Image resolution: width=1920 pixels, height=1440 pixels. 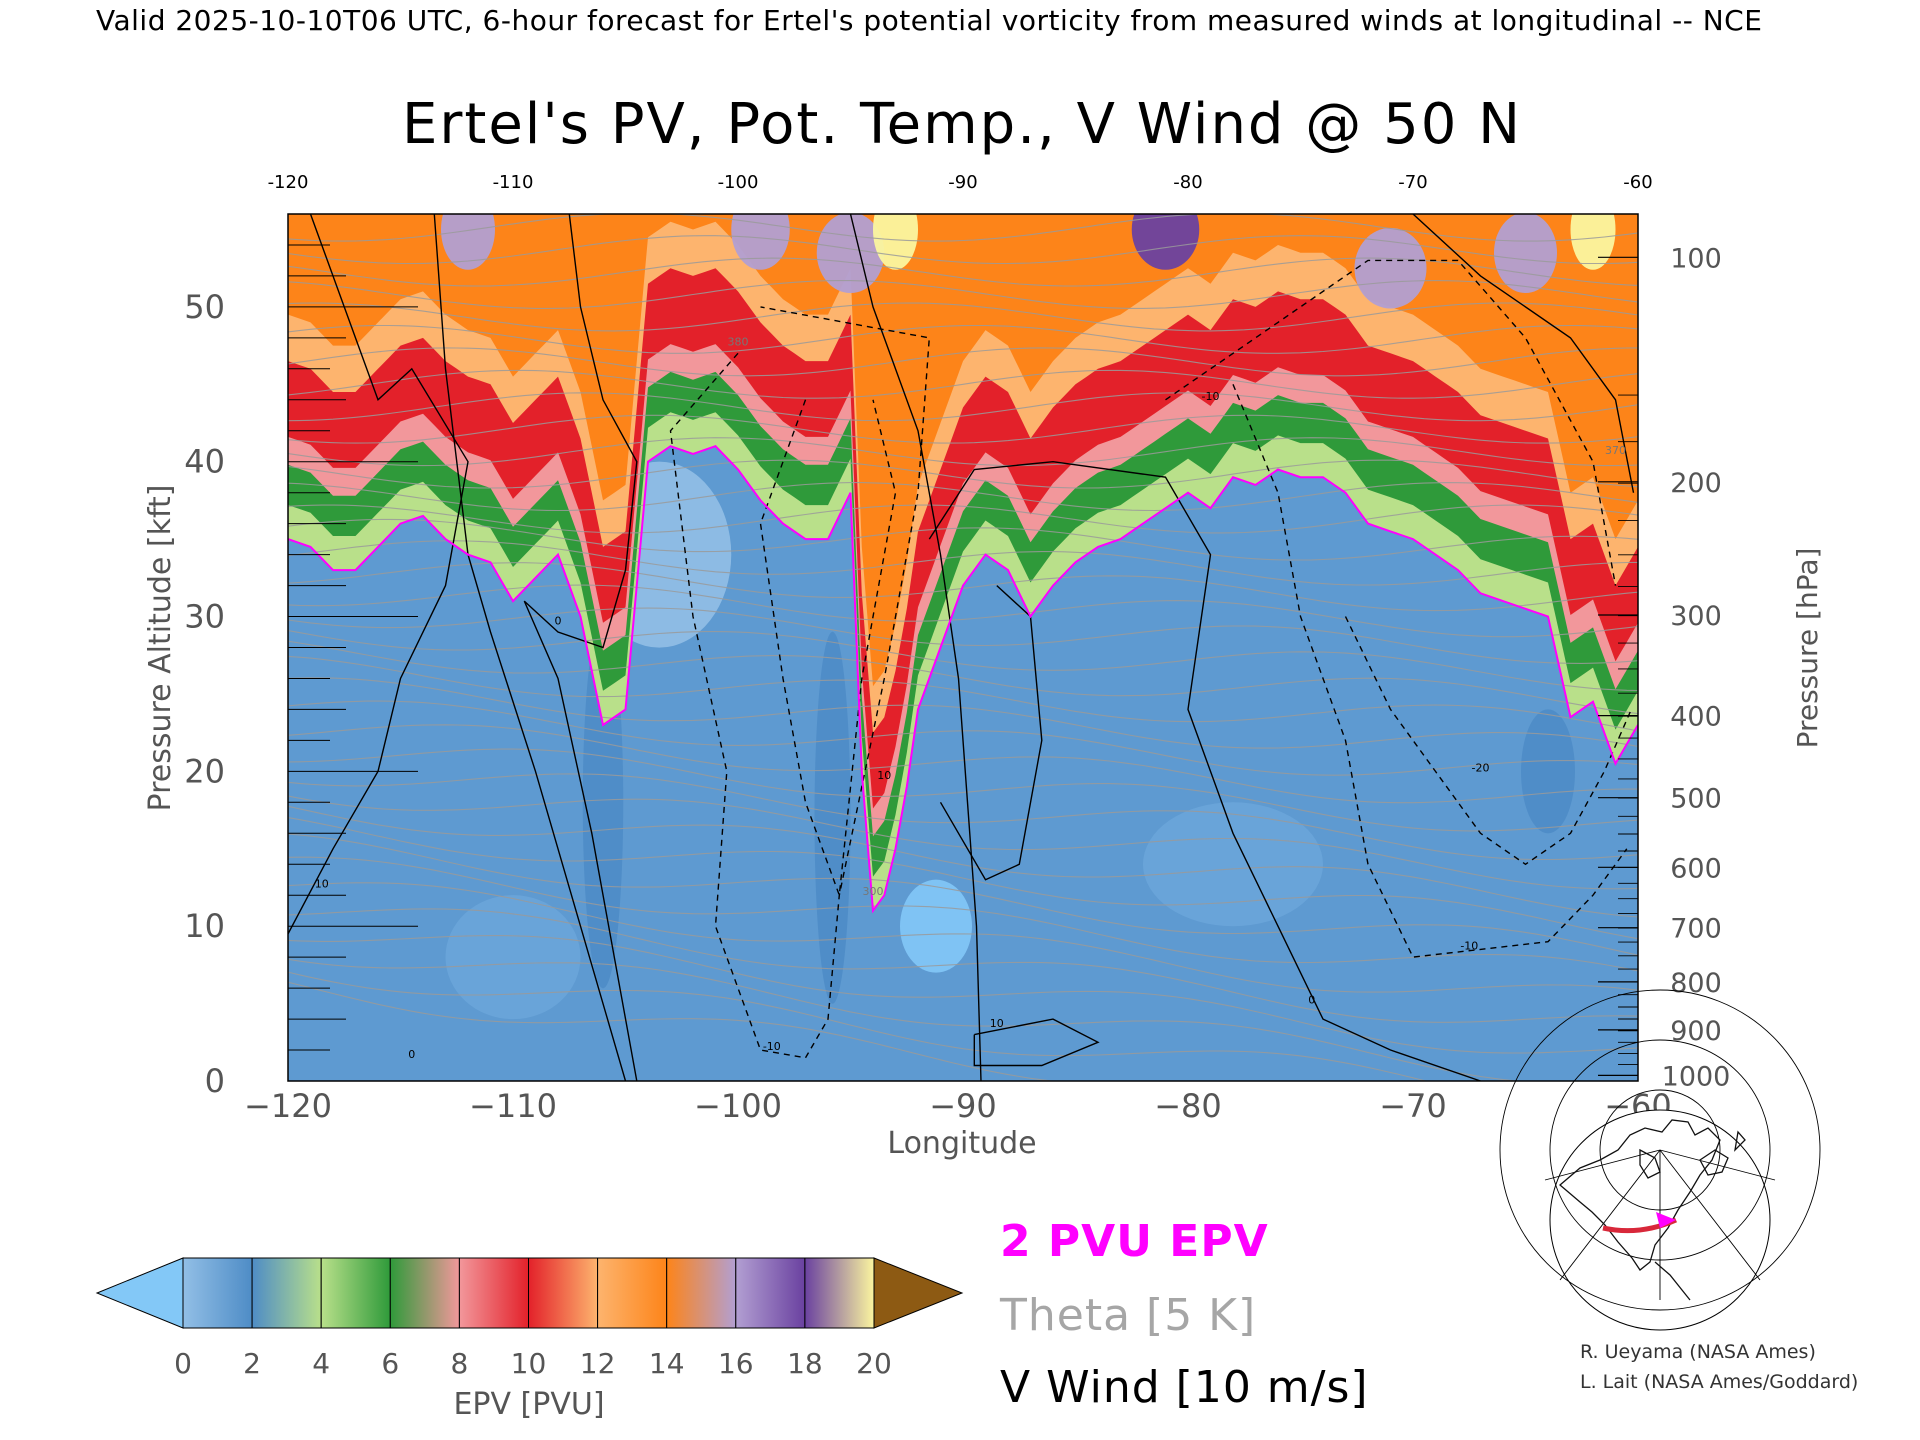 I want to click on colorbar-segments, so click(x=528, y=1293).